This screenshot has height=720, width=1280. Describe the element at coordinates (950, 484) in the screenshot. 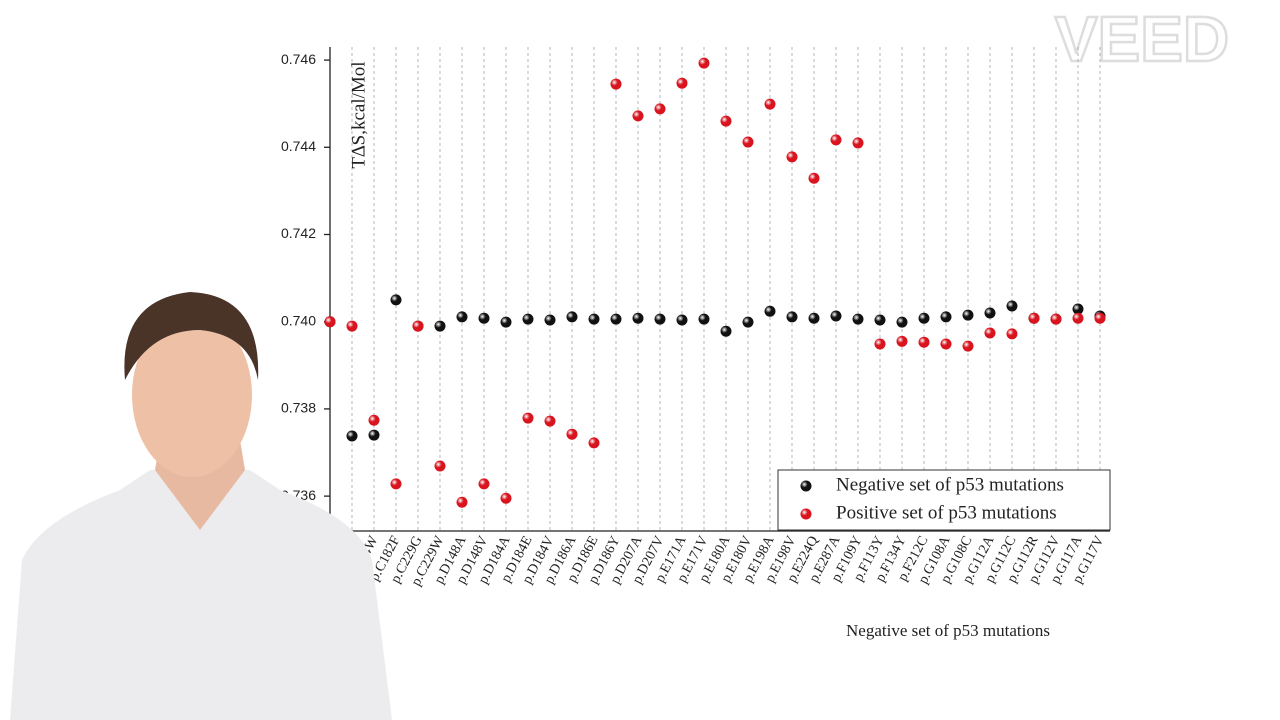

I see `legend-label: Negative set of p53 mutations` at that location.